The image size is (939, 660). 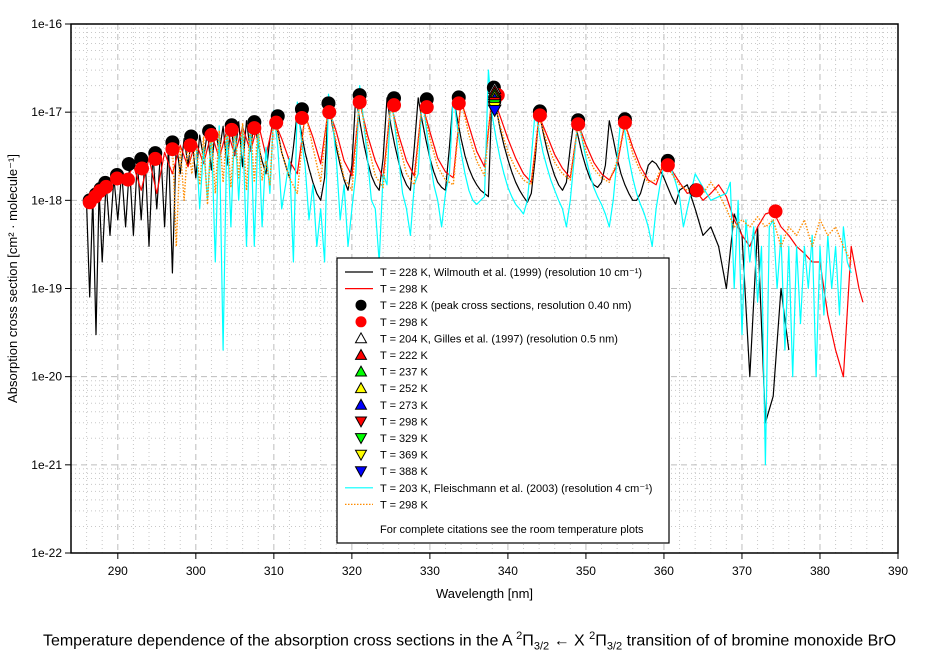 I want to click on x-tick-label: 390, so click(x=898, y=571).